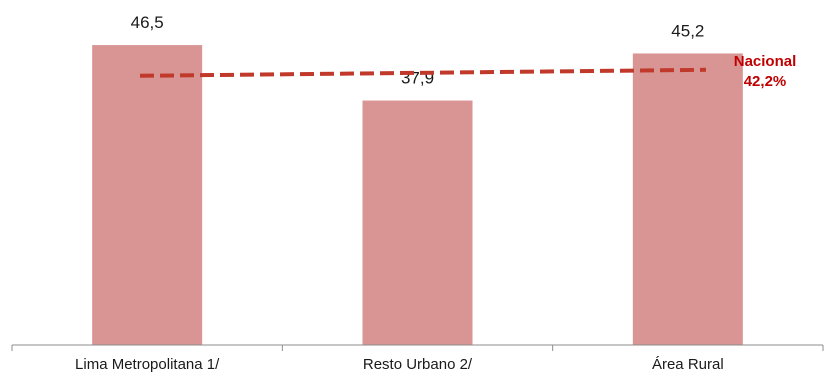 This screenshot has width=831, height=381. Describe the element at coordinates (417, 348) in the screenshot. I see `x-axis-ticks` at that location.